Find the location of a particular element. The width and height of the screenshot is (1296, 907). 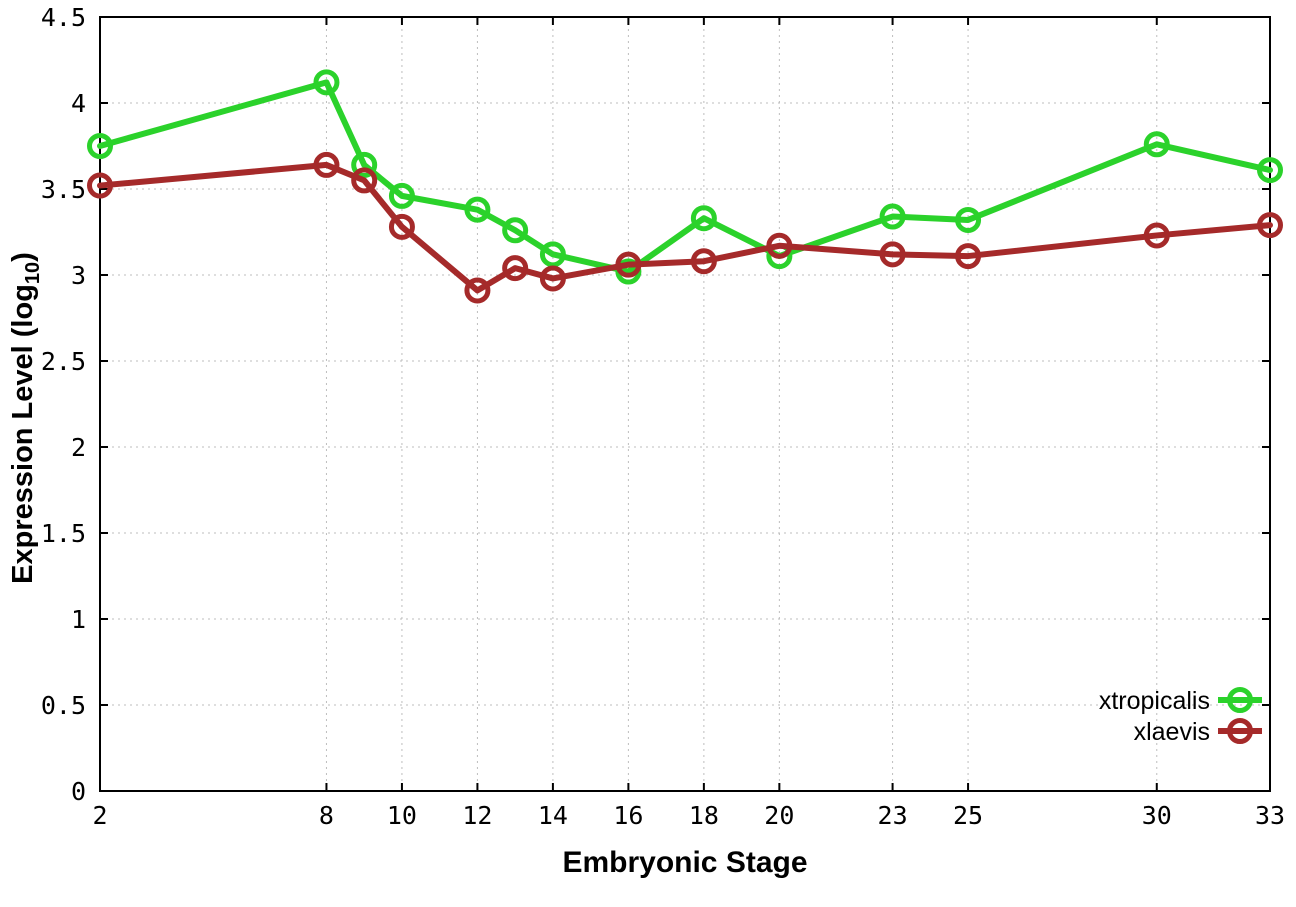

legend-entry-xtropicalis: xtropicalis is located at coordinates (1180, 701).